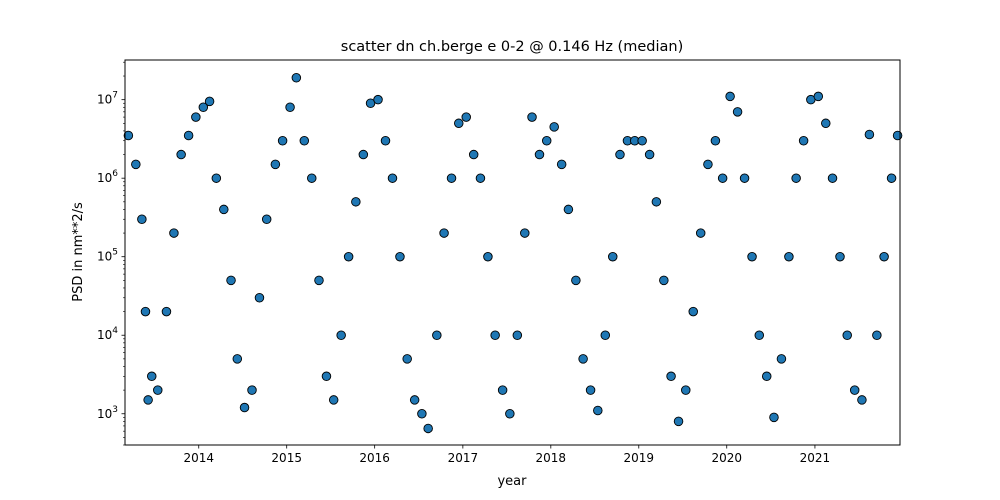  Describe the element at coordinates (198, 458) in the screenshot. I see `x-tick-label: 2014` at that location.